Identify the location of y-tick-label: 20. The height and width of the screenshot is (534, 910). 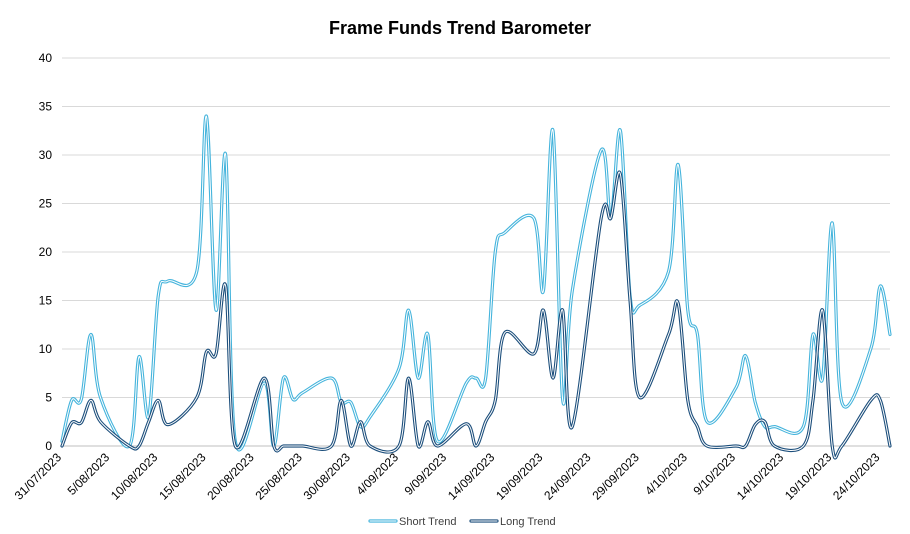
(46, 252).